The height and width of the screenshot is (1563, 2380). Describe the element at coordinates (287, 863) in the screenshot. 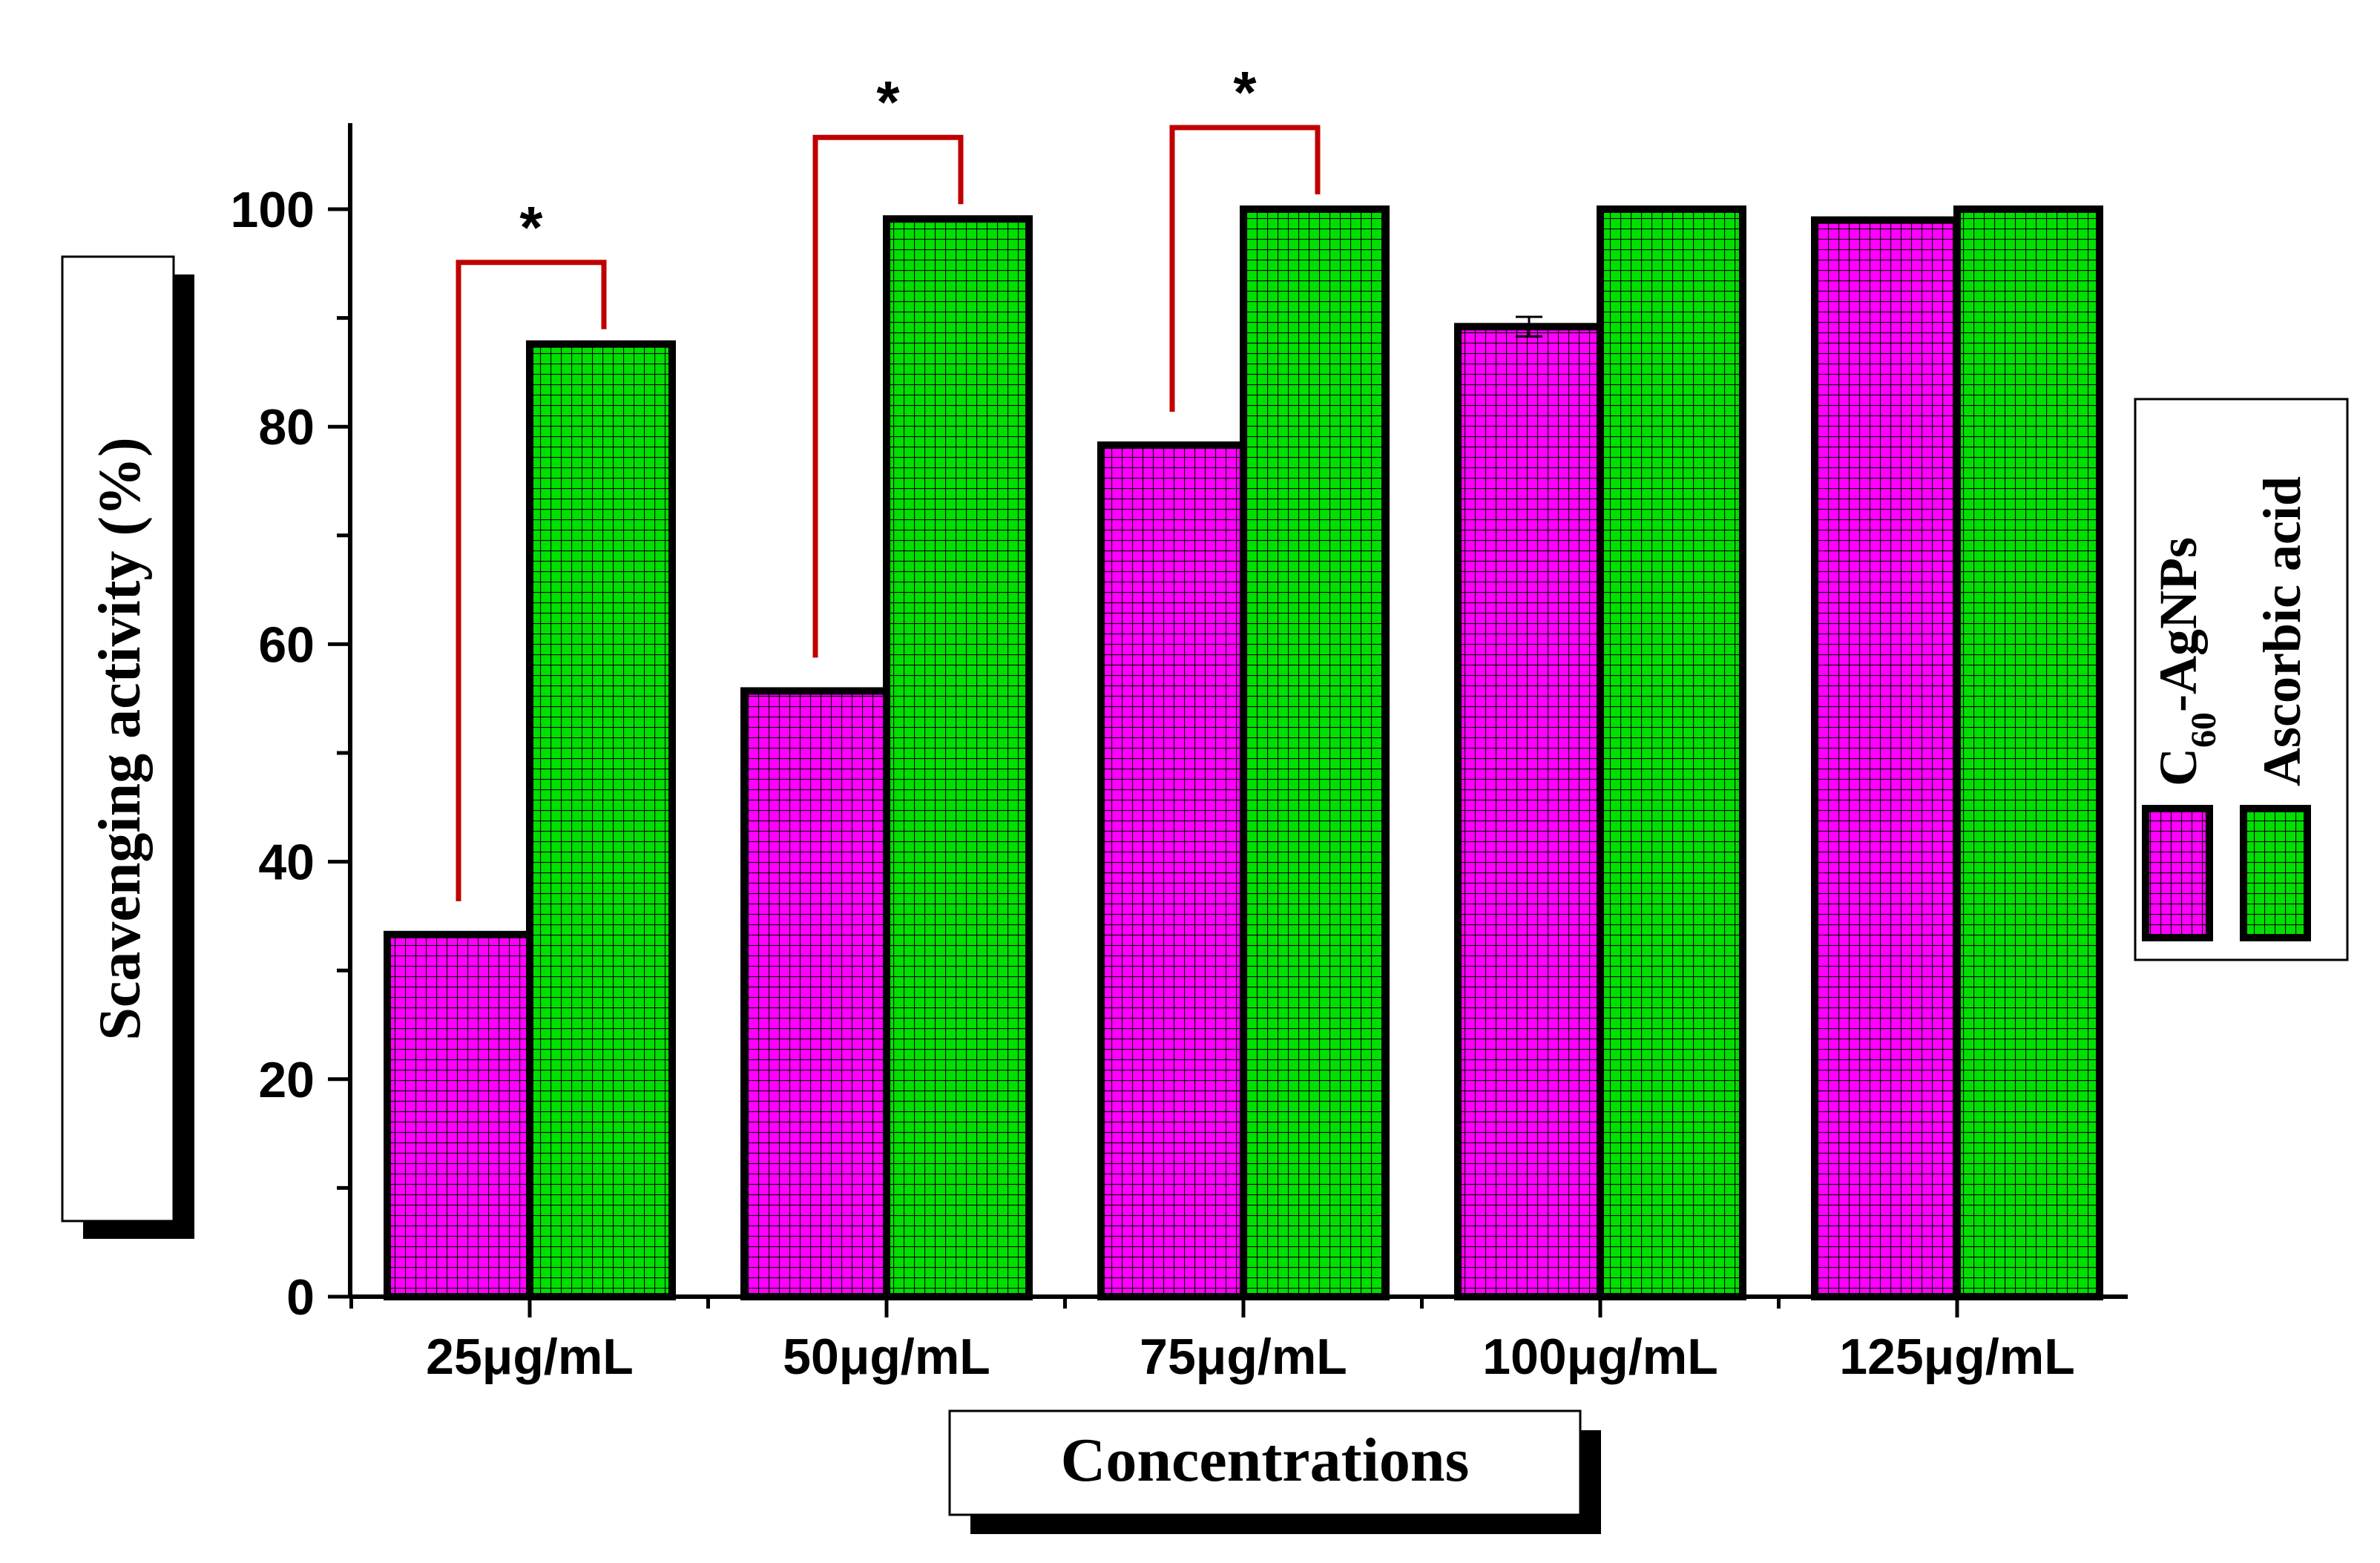

I see `y-tick-label-40: 40` at that location.